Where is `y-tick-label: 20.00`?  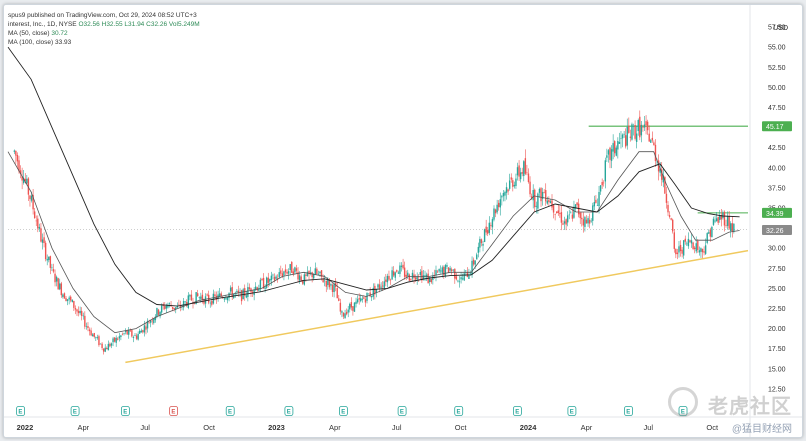
y-tick-label: 20.00 is located at coordinates (777, 329).